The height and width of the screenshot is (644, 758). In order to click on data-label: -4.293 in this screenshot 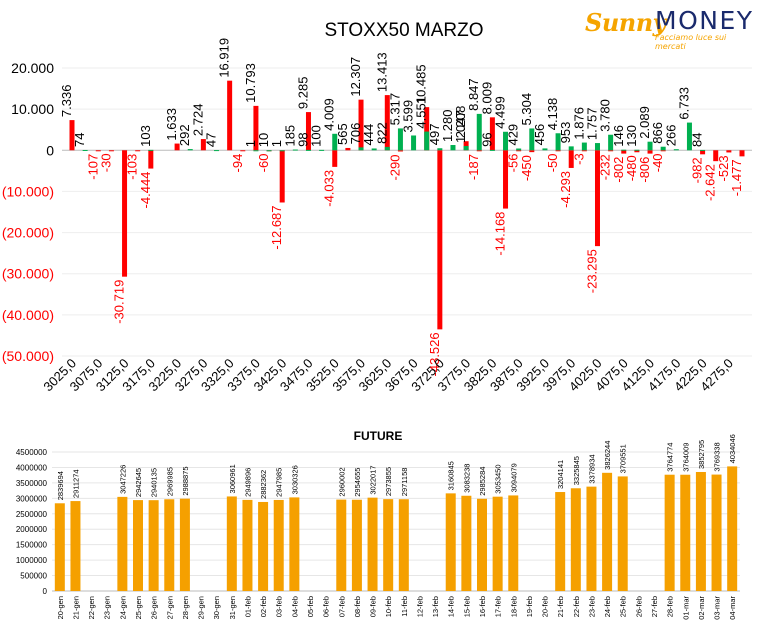, I will do `click(565, 189)`.